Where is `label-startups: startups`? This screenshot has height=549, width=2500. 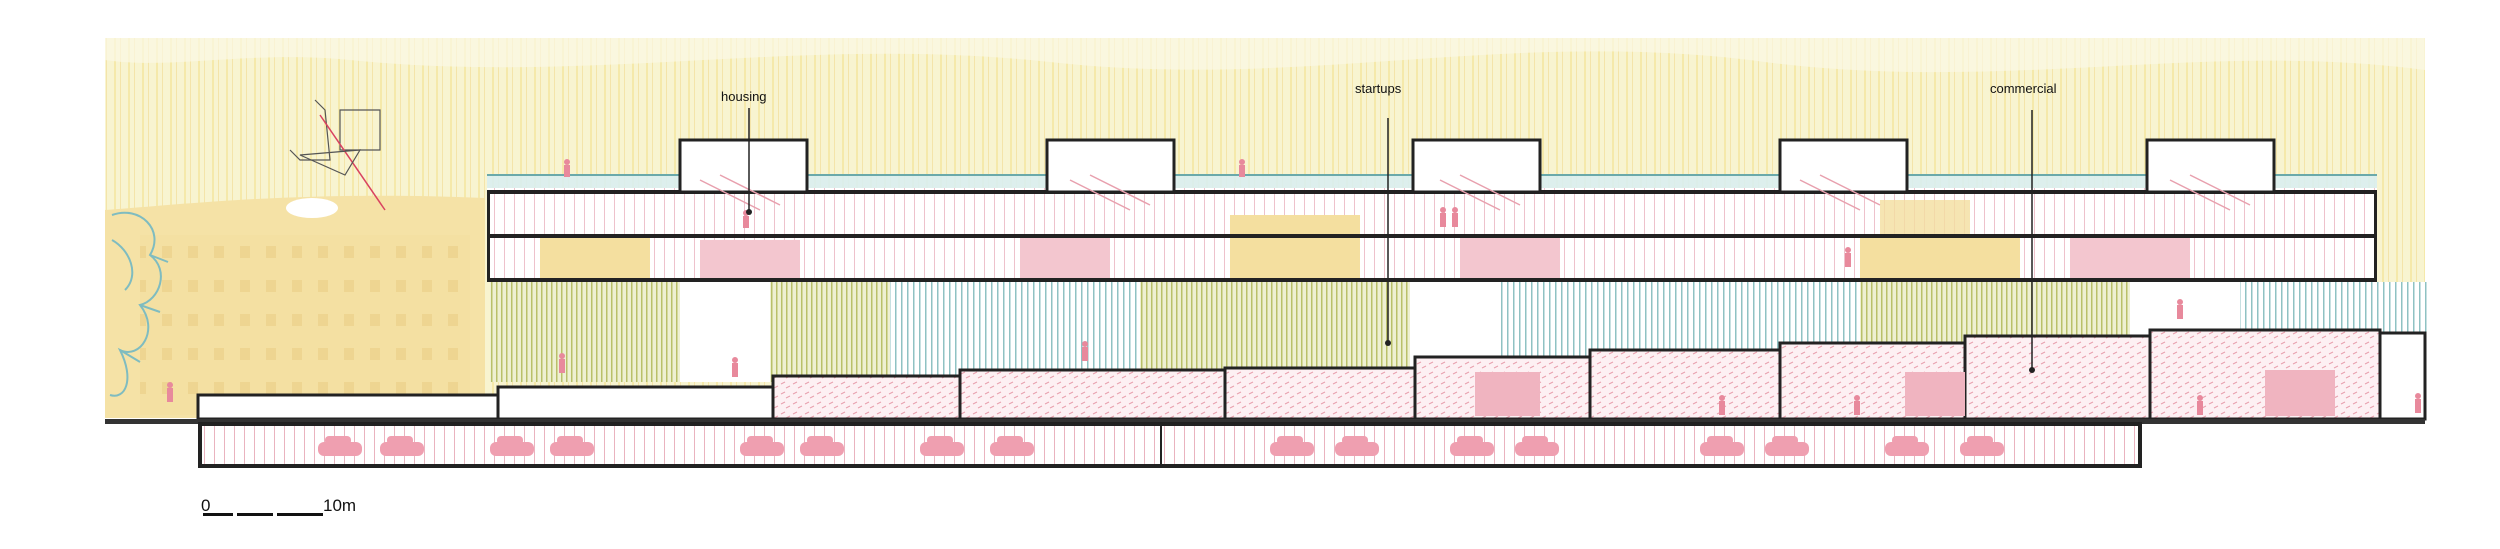
label-startups: startups is located at coordinates (1378, 88).